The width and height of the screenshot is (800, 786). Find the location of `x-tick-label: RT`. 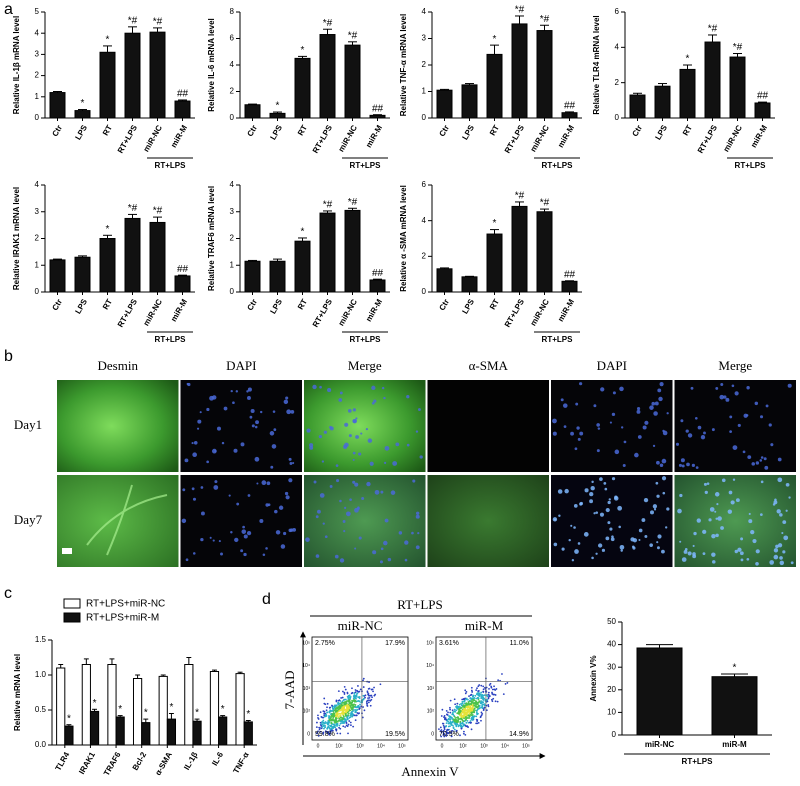

x-tick-label: RT is located at coordinates (494, 304).